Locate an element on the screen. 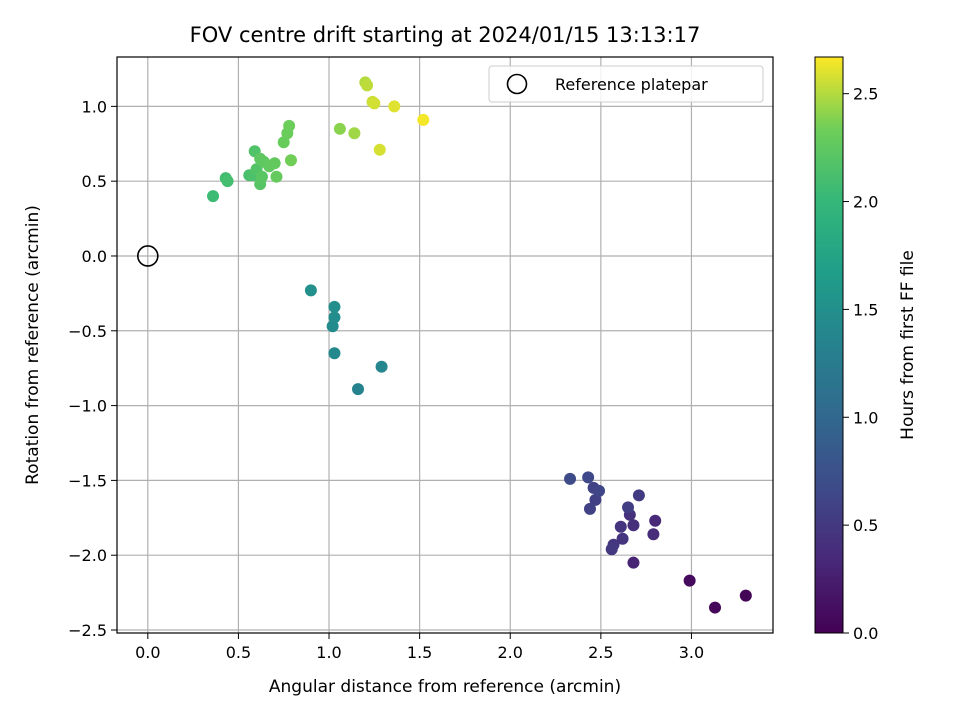  colorbar-tick-label: 2.0 is located at coordinates (865, 202).